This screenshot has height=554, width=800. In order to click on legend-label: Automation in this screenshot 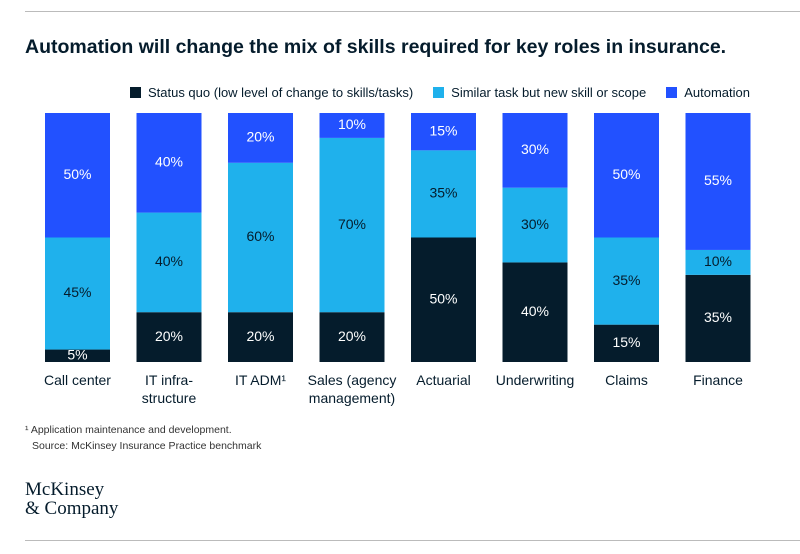, I will do `click(717, 92)`.